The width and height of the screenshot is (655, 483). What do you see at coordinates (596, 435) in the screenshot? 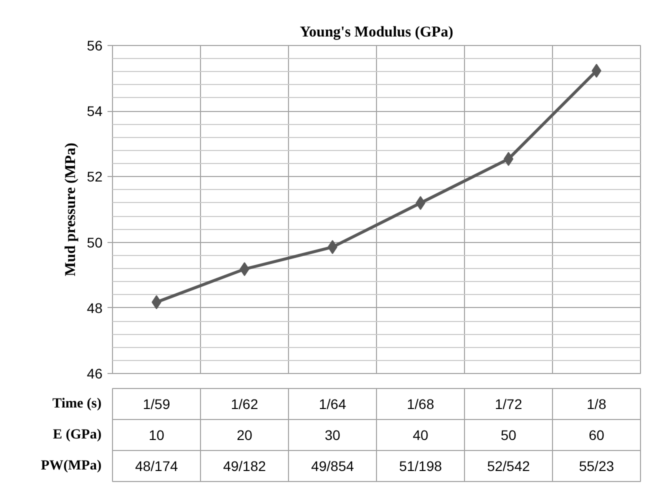
I see `x-tick-label: 60` at bounding box center [596, 435].